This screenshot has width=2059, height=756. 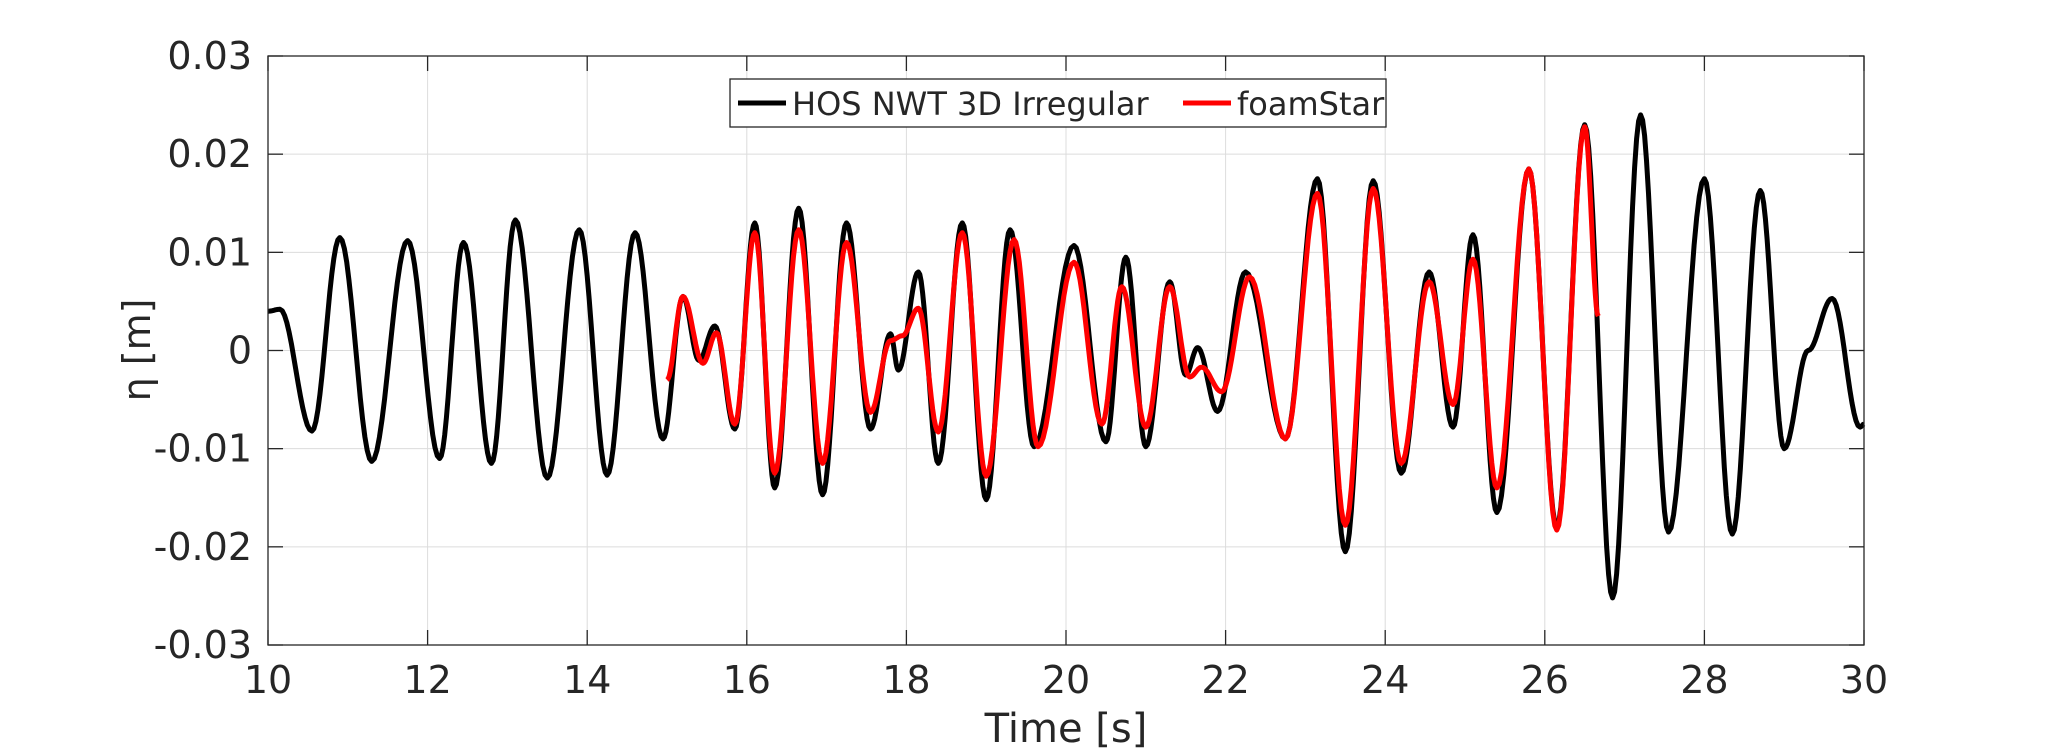 What do you see at coordinates (1311, 104) in the screenshot?
I see `legend-label-foamstar: foamStar` at bounding box center [1311, 104].